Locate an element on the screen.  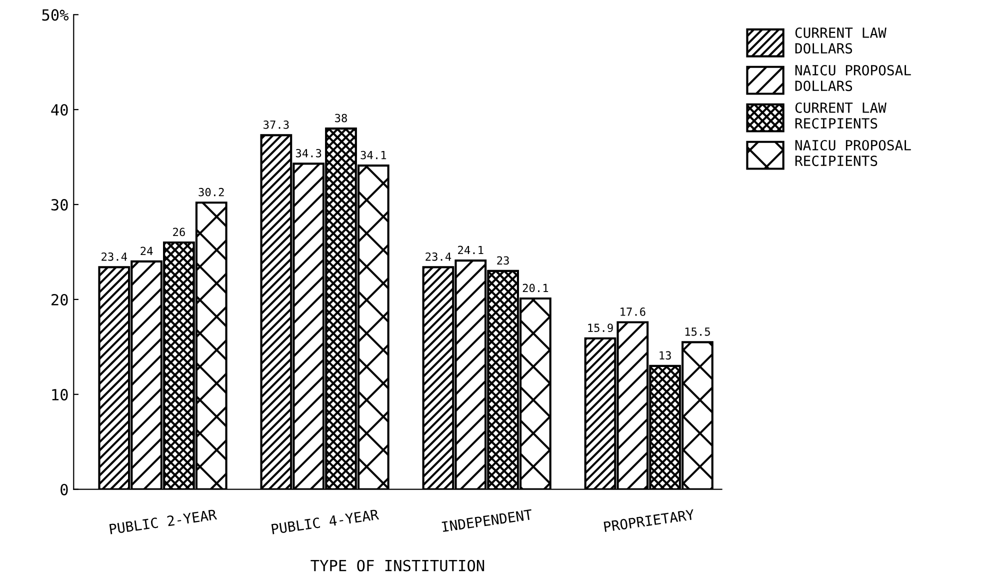
y-tick-label: 50% is located at coordinates (55, 15).